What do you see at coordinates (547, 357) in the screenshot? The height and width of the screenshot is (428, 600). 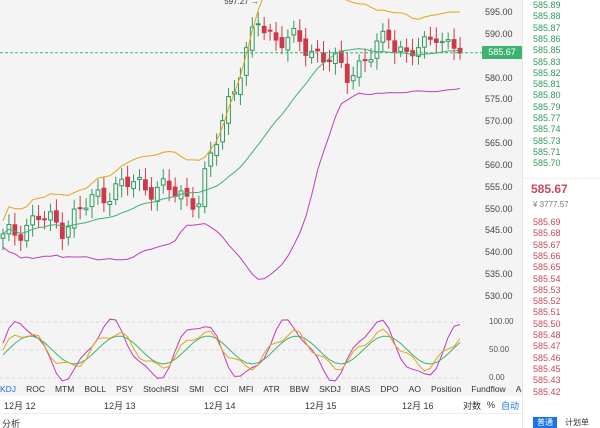 I see `bid-price: 585.46` at bounding box center [547, 357].